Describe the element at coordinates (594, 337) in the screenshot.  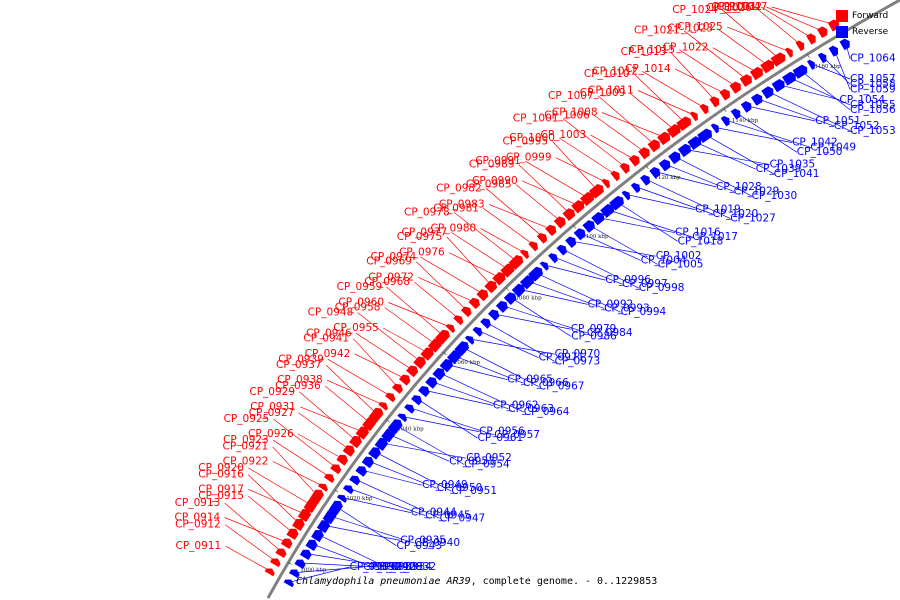
I see `gene-label: CP_0986` at that location.